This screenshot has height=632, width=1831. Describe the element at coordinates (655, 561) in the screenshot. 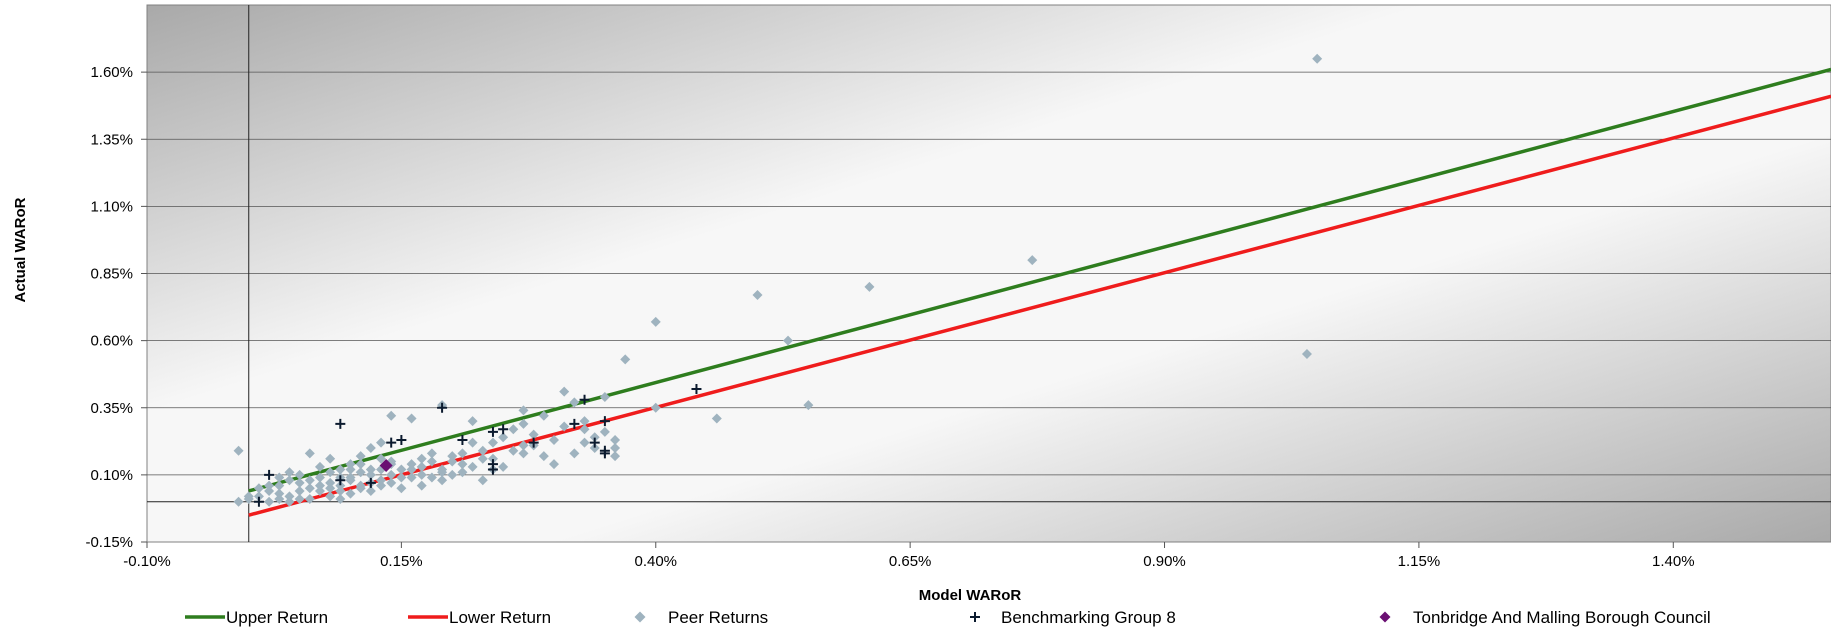

I see `x-tick-label: 0.40%` at that location.